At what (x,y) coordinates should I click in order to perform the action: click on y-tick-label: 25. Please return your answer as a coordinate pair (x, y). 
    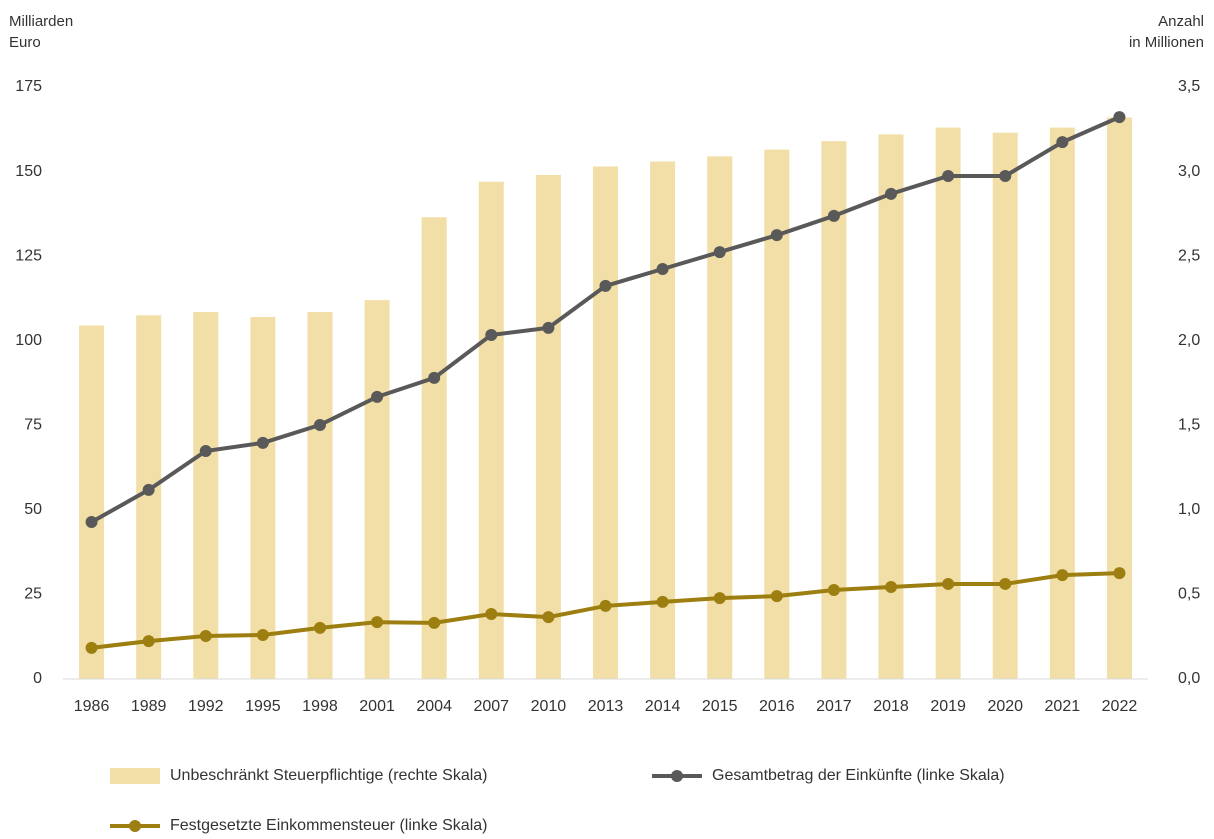
    Looking at the image, I should click on (33, 594).